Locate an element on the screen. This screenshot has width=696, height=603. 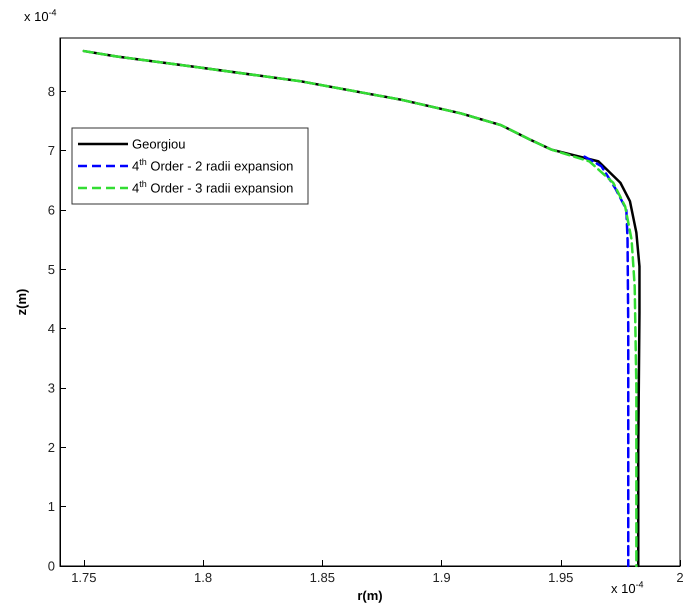
x-tick-label: 1.9 is located at coordinates (441, 577).